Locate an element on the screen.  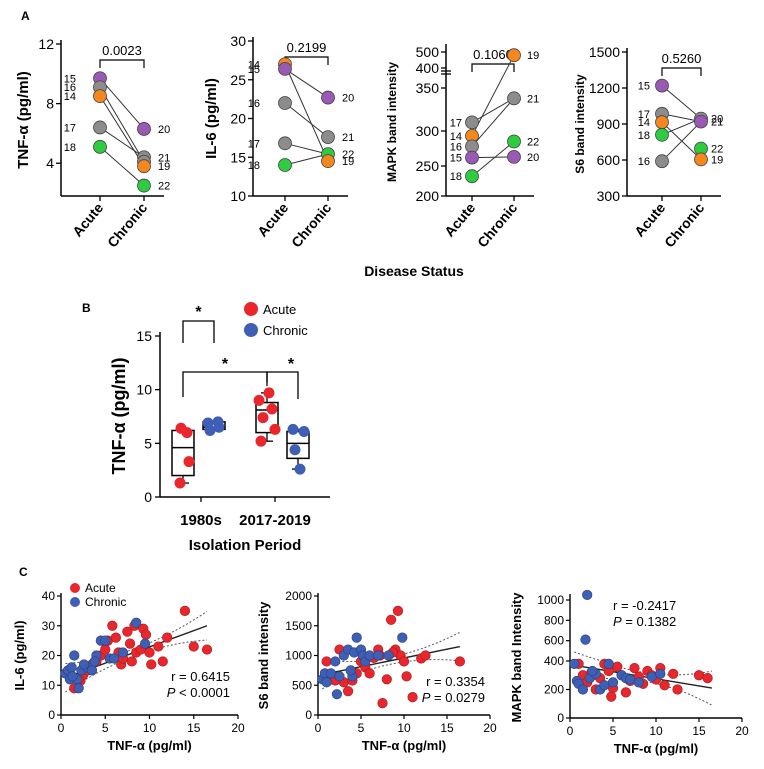
p-symbol: P is located at coordinates (426, 697).